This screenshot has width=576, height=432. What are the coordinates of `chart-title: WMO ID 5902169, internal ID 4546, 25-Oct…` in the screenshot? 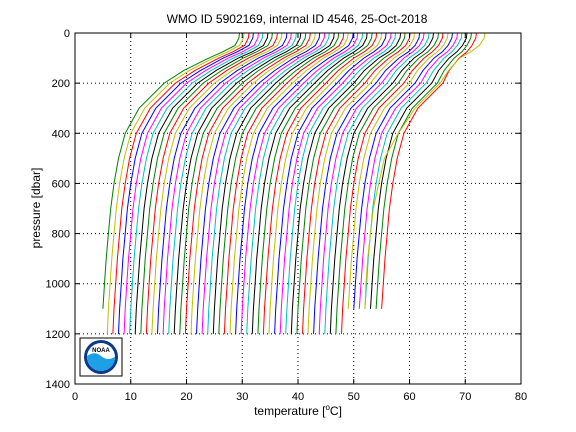 It's located at (297, 19).